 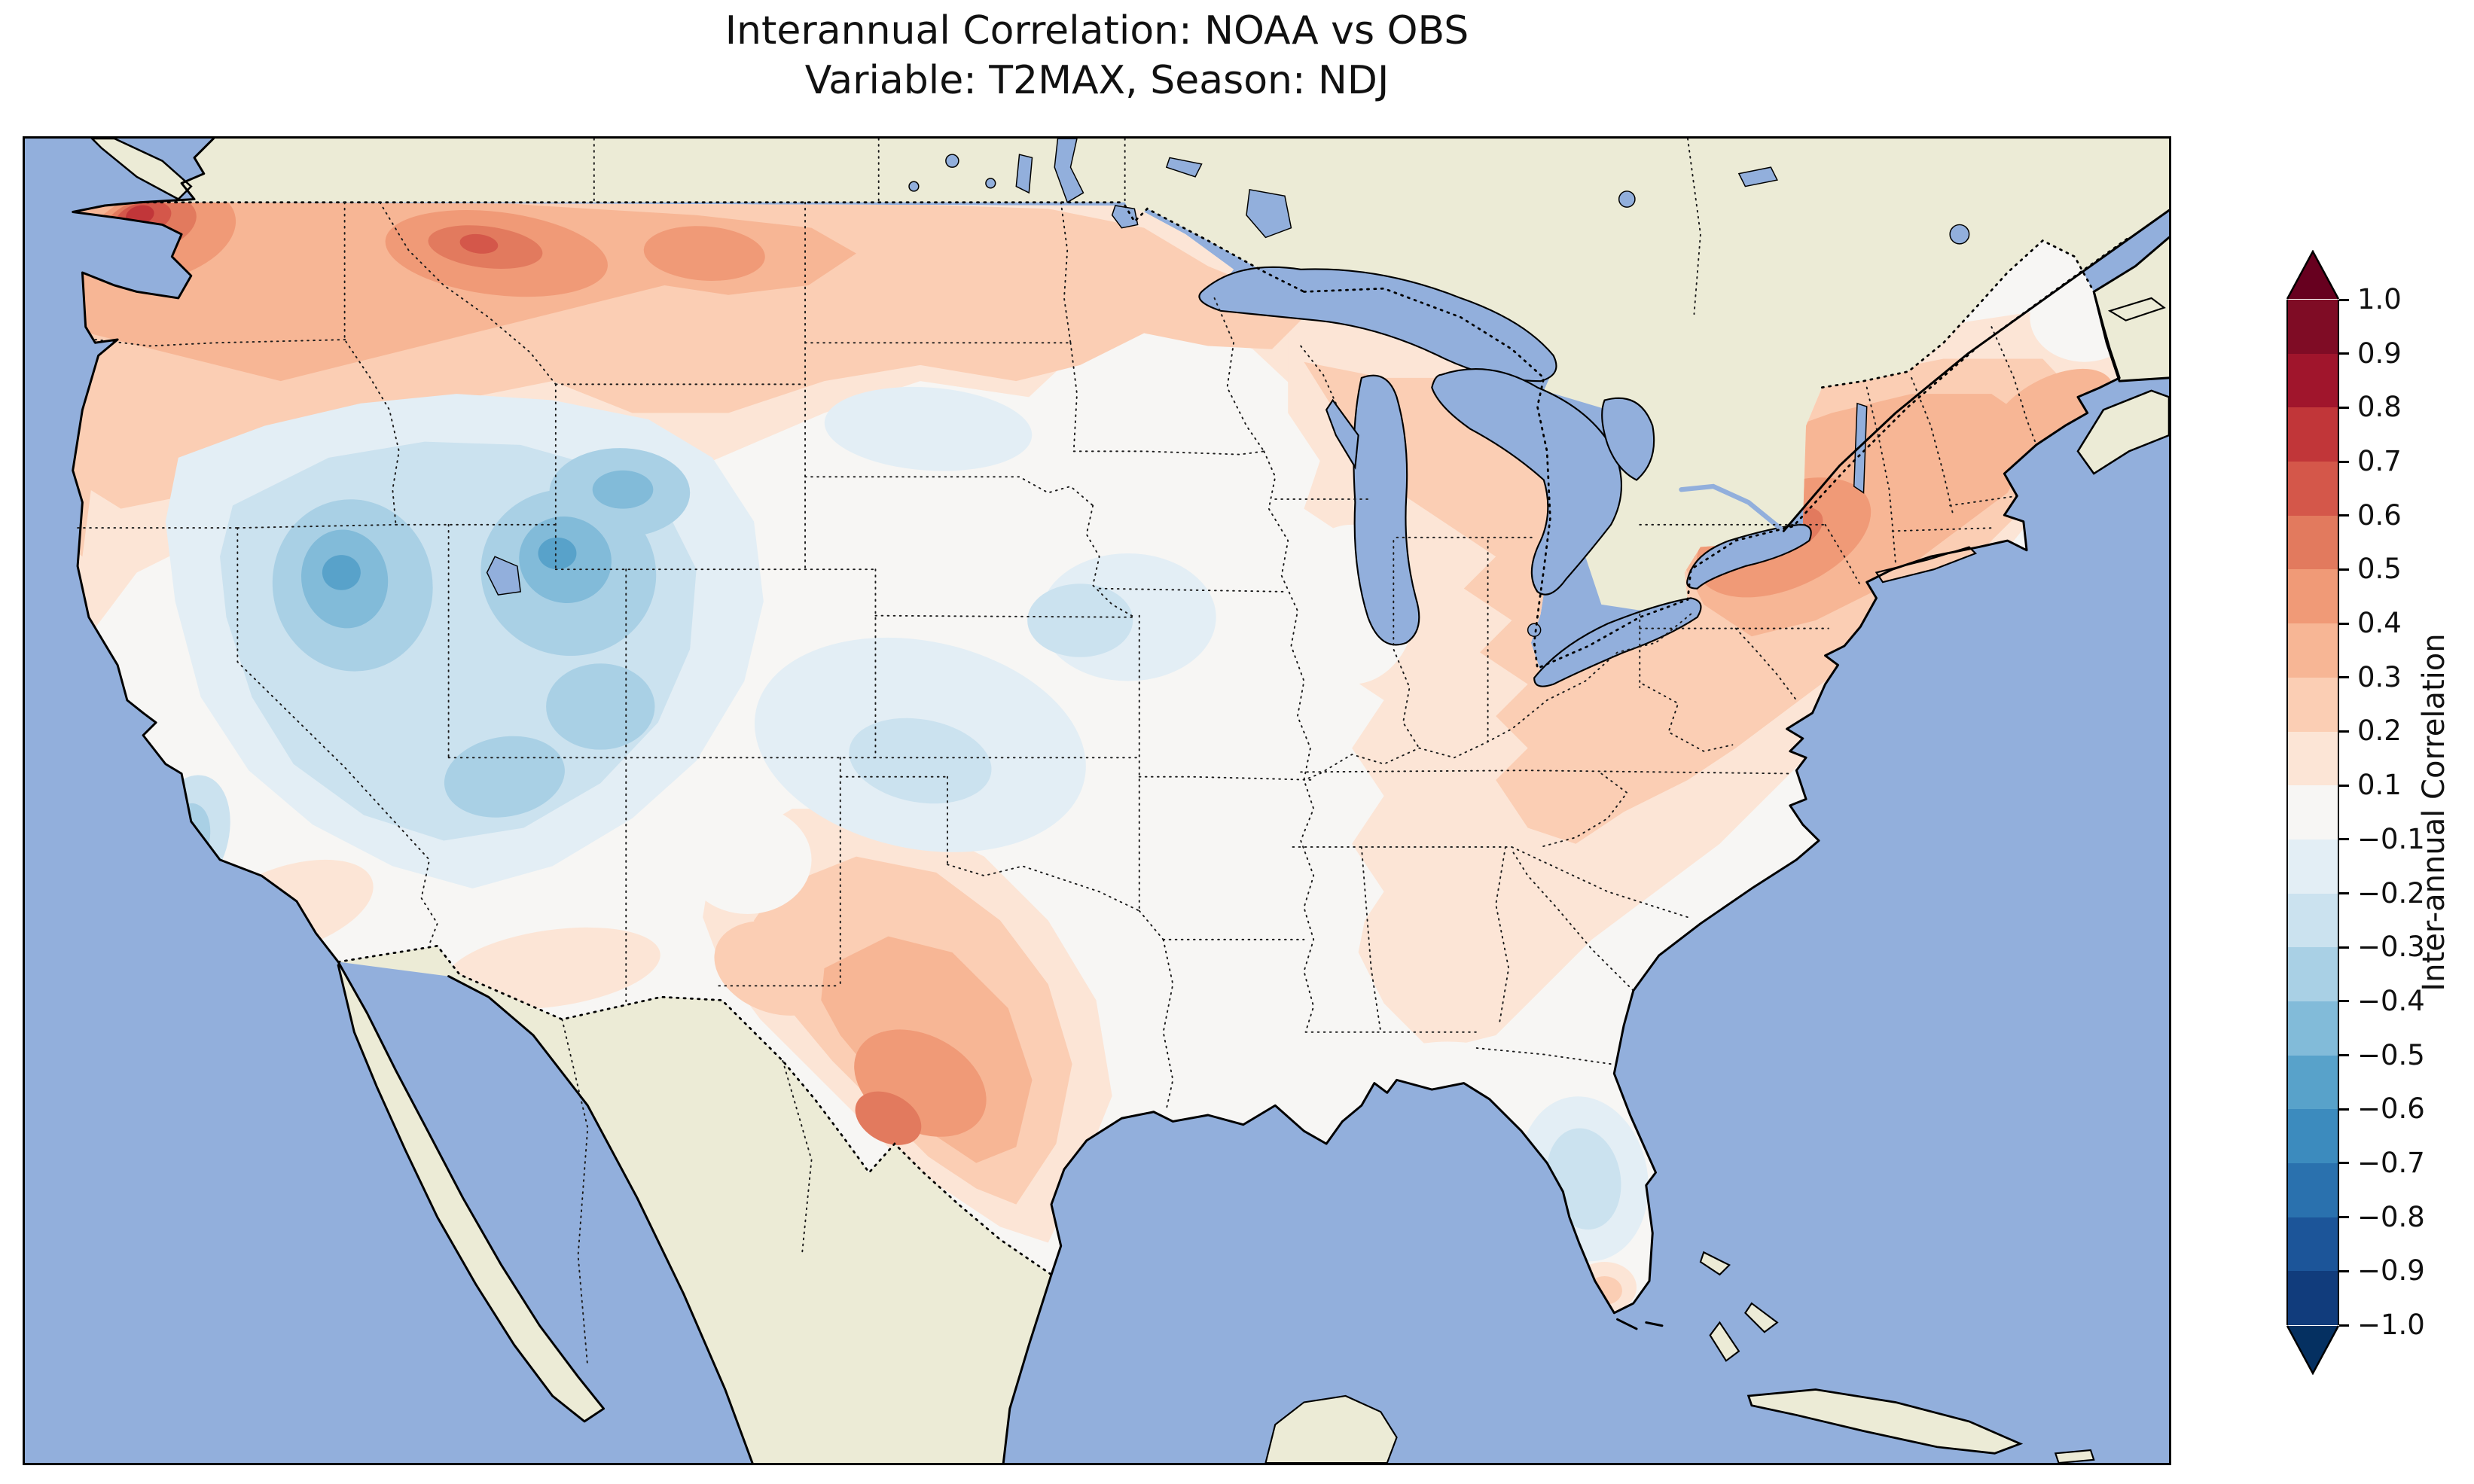 What do you see at coordinates (1640, 1324) in the screenshot?
I see `florida-keys` at bounding box center [1640, 1324].